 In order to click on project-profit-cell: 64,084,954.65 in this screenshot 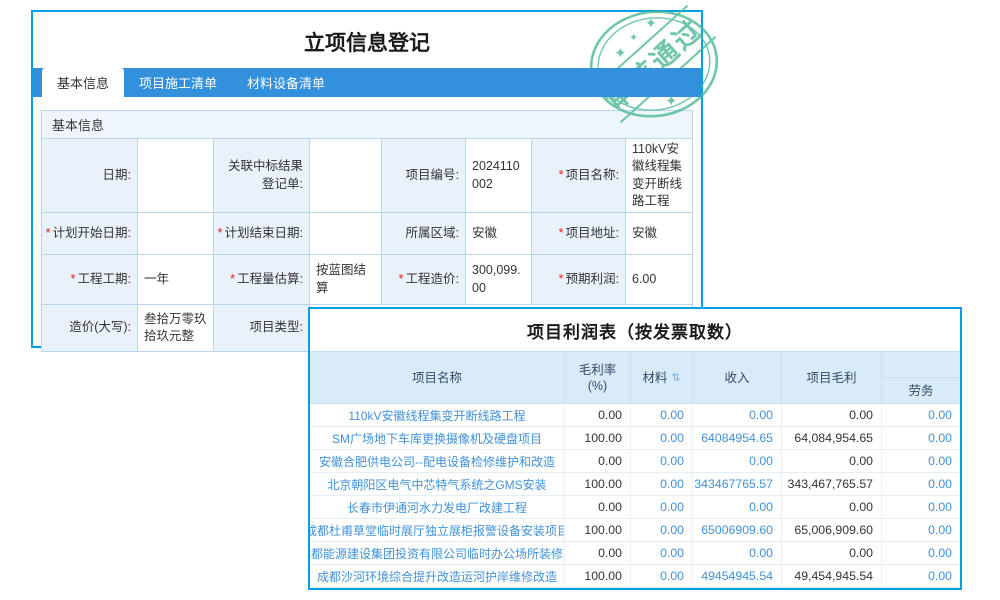, I will do `click(832, 438)`.